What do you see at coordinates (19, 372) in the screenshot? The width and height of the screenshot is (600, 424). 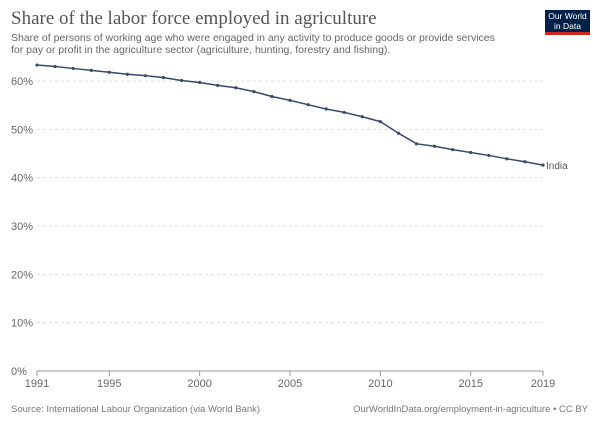 I see `y-tick-label: 0%` at bounding box center [19, 372].